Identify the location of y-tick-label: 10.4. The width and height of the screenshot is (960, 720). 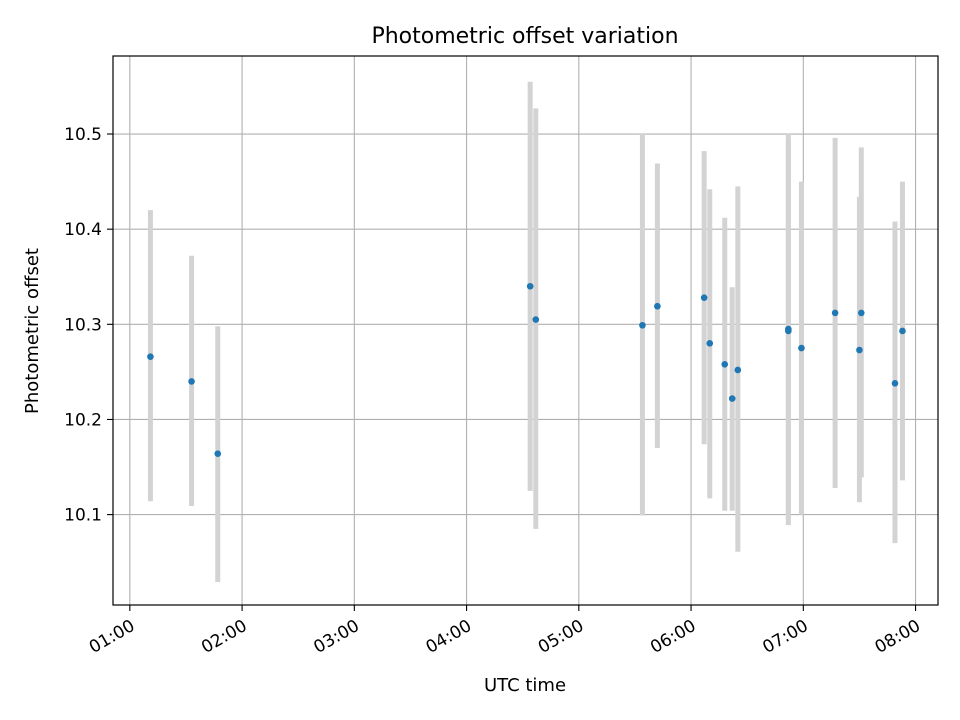
(83, 230).